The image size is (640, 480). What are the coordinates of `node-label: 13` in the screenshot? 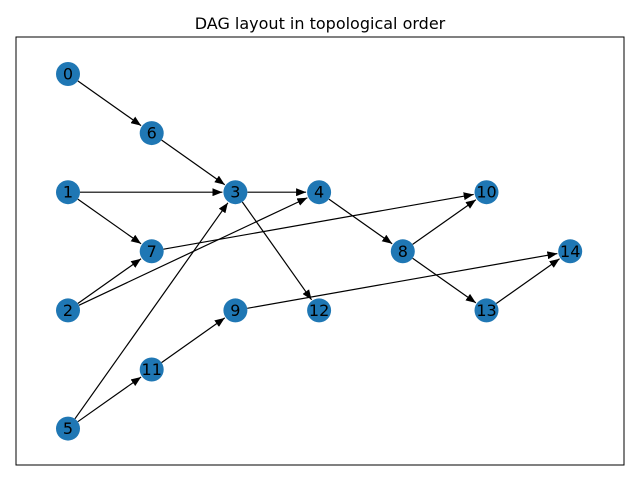 It's located at (486, 310).